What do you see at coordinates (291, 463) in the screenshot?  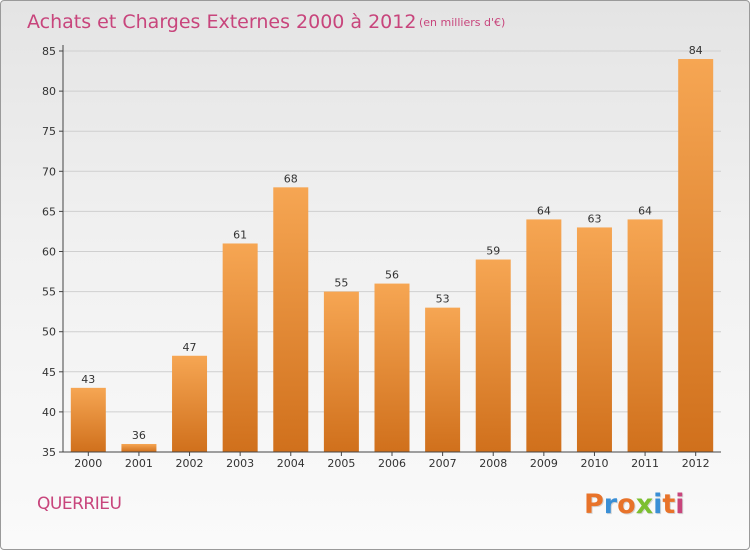 I see `x-tick-label: 2004` at bounding box center [291, 463].